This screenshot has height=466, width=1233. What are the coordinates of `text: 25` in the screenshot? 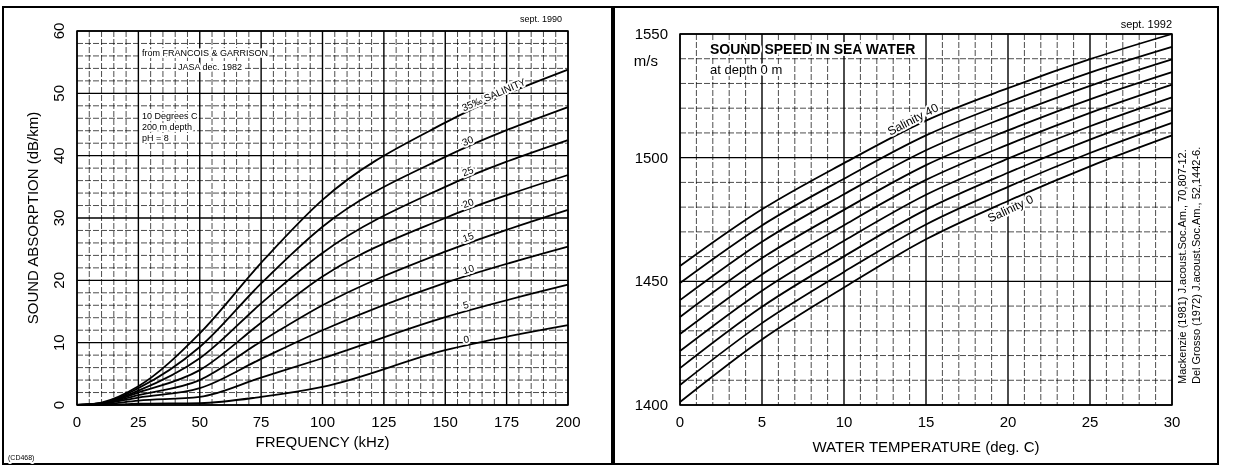 It's located at (468, 171).